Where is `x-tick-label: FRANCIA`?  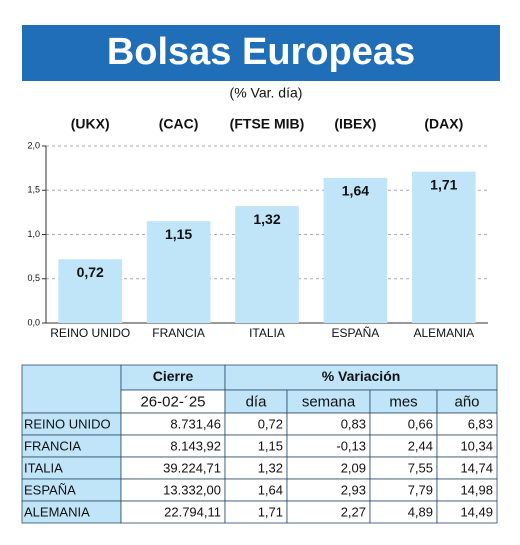
x-tick-label: FRANCIA is located at coordinates (178, 333).